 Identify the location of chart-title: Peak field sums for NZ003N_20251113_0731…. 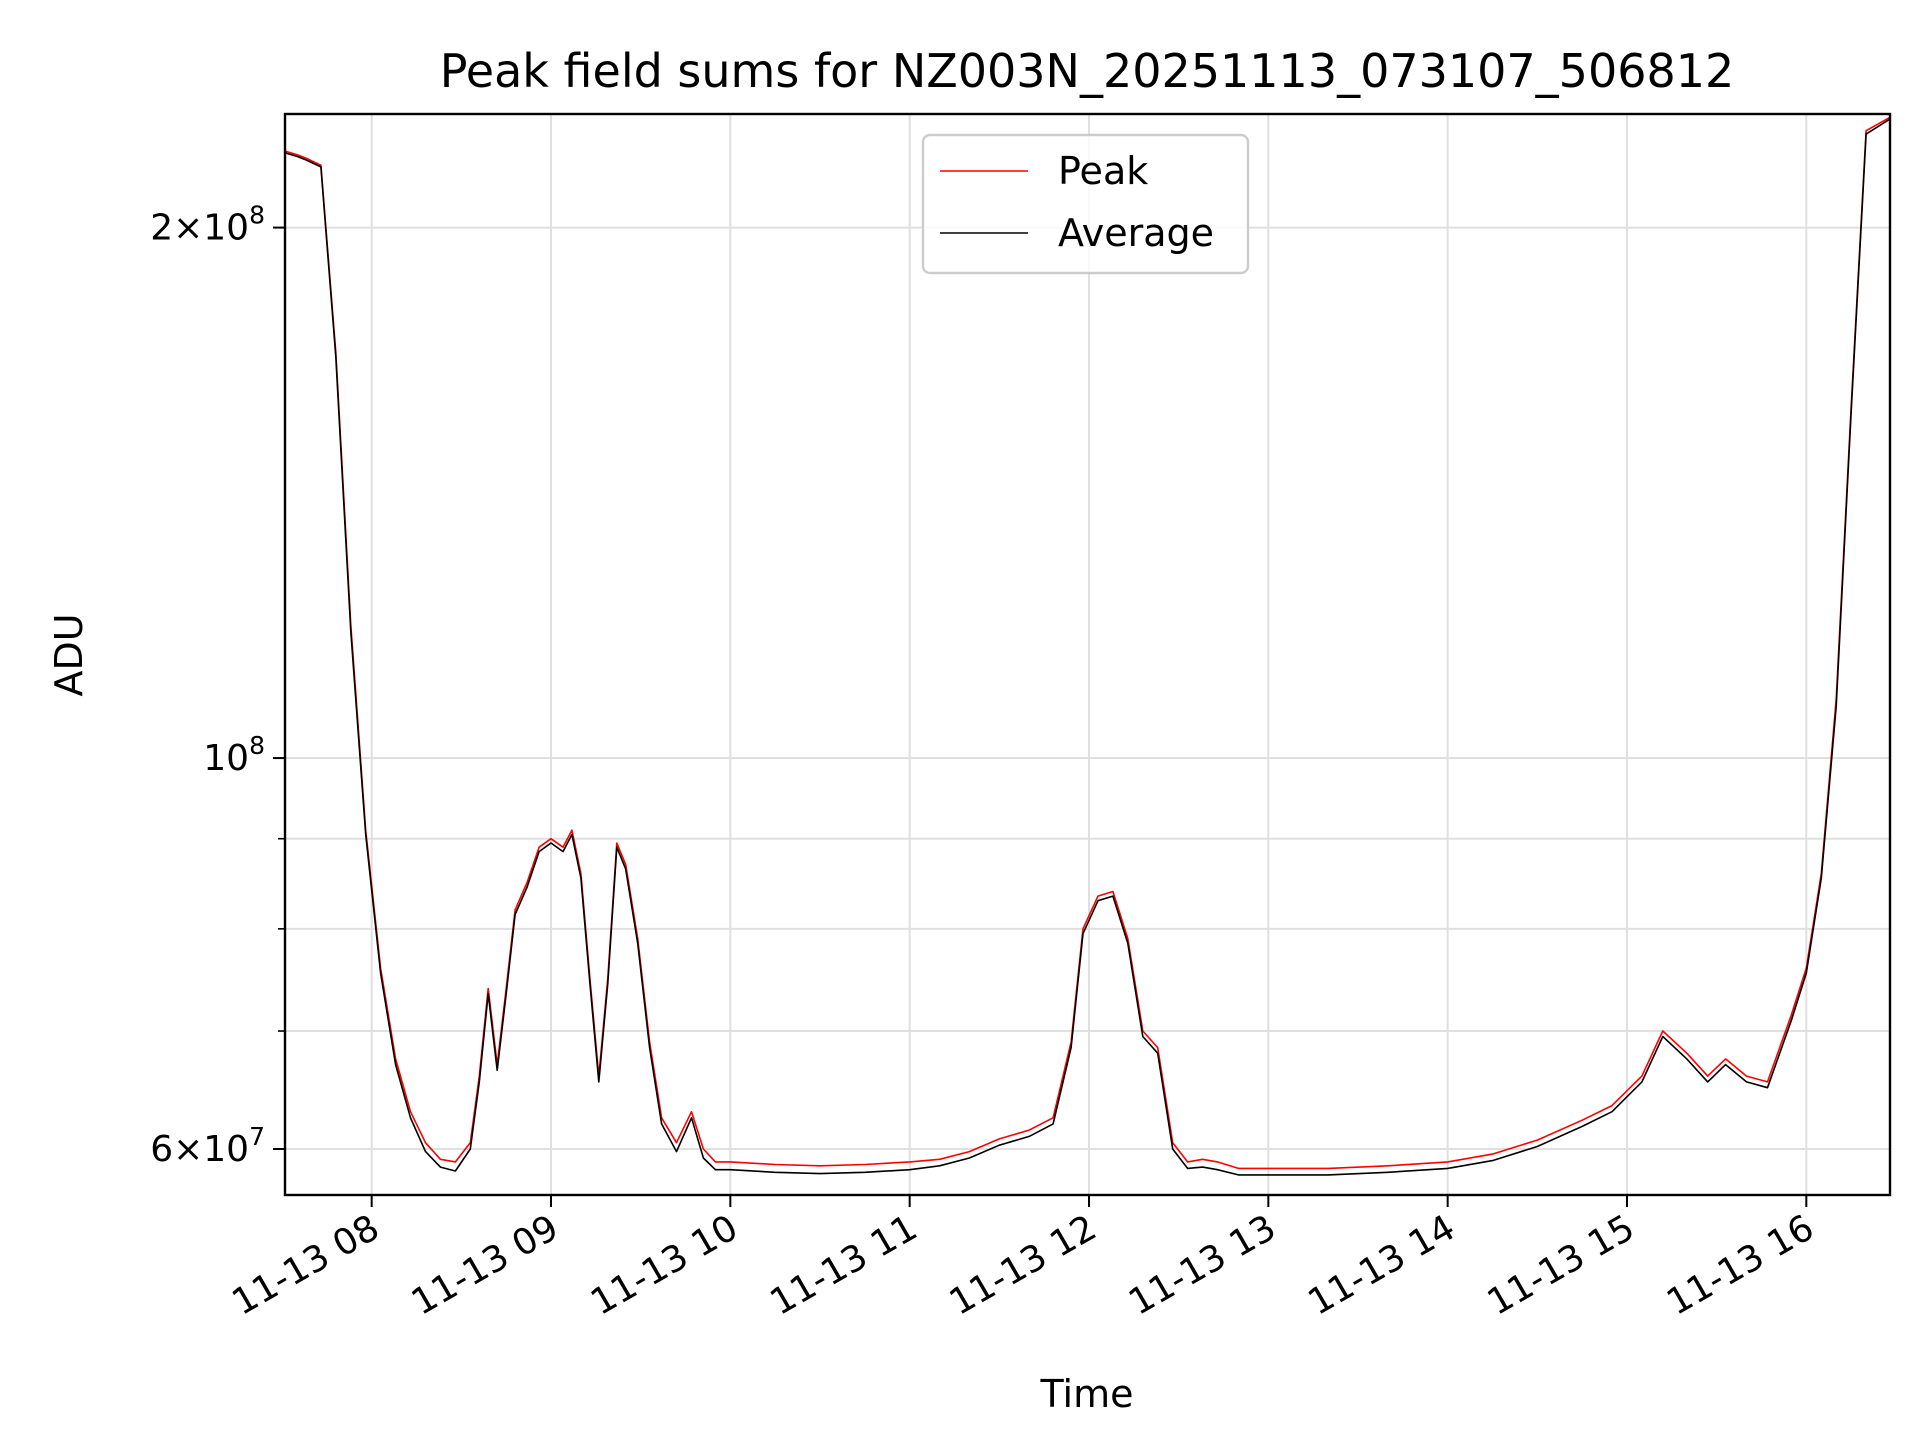
(1087, 71).